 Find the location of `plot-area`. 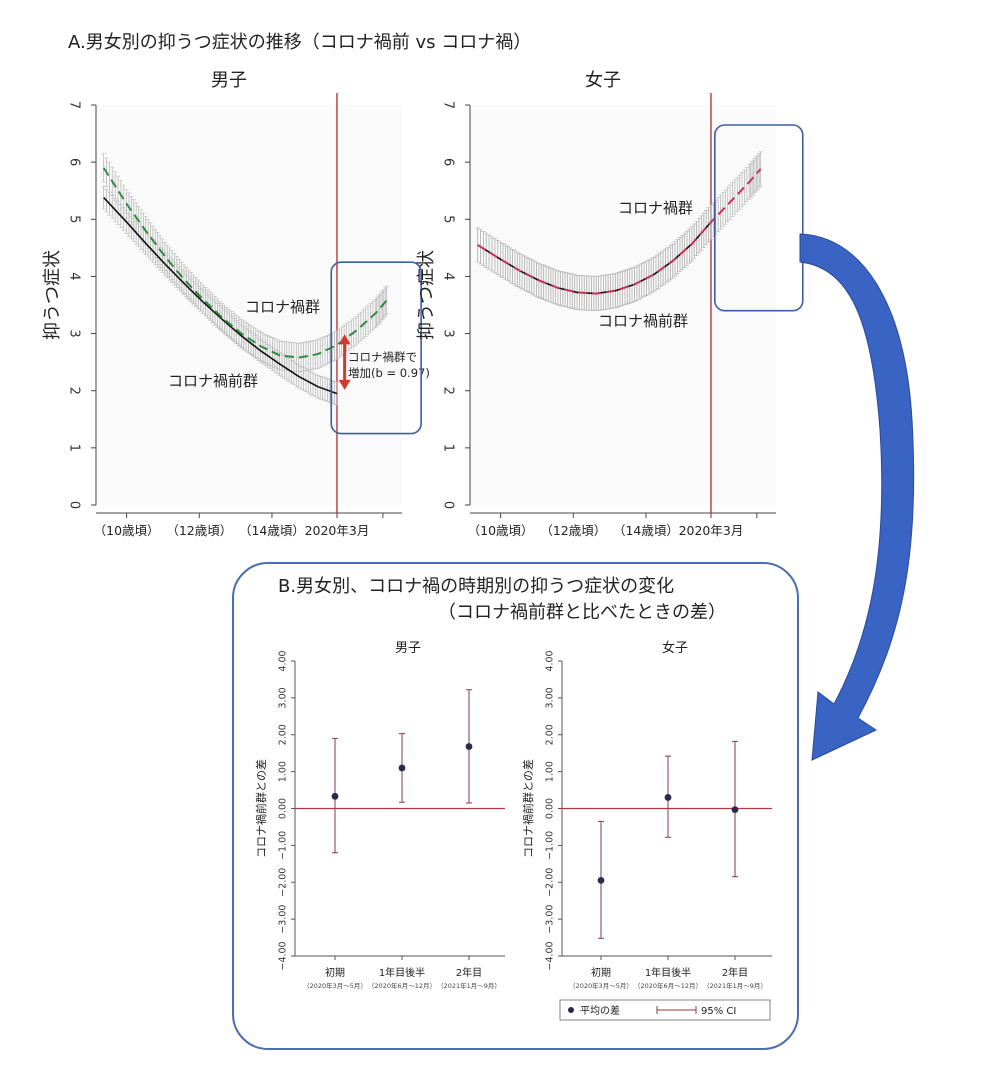

plot-area is located at coordinates (249, 305).